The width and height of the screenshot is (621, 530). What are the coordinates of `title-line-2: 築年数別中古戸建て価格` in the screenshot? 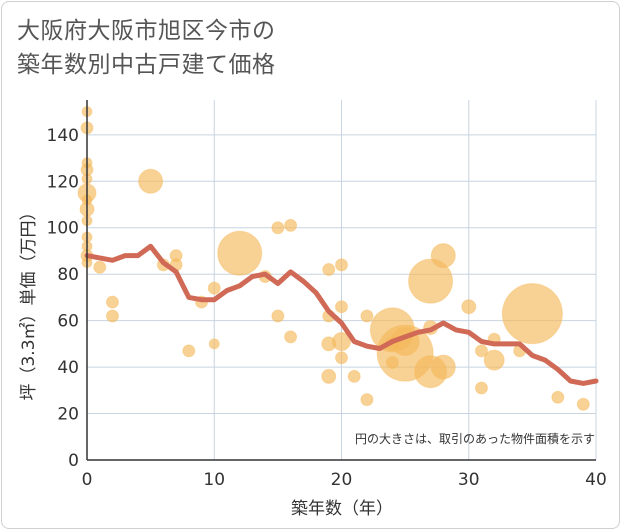 It's located at (146, 65).